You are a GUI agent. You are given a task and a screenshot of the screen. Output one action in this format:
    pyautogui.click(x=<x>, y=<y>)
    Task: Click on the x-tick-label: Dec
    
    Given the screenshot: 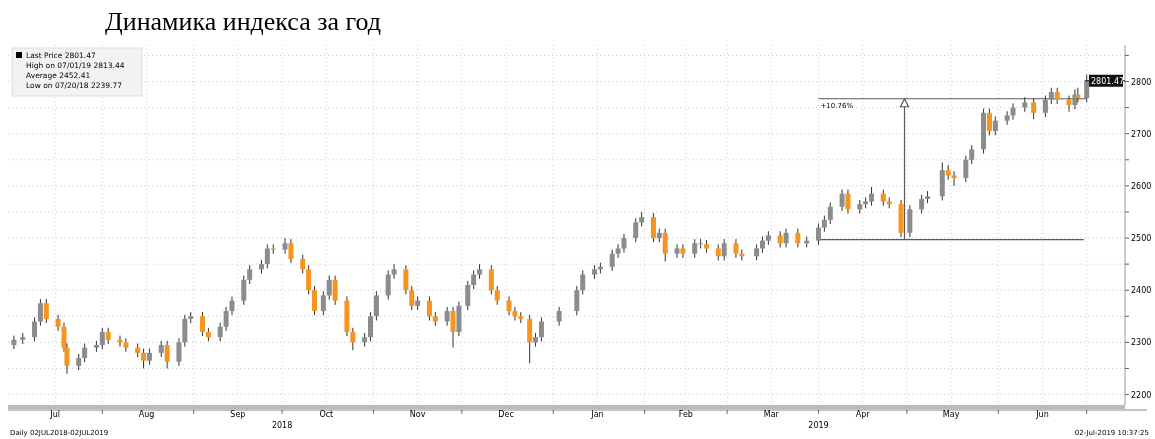 What is the action you would take?
    pyautogui.click(x=506, y=414)
    